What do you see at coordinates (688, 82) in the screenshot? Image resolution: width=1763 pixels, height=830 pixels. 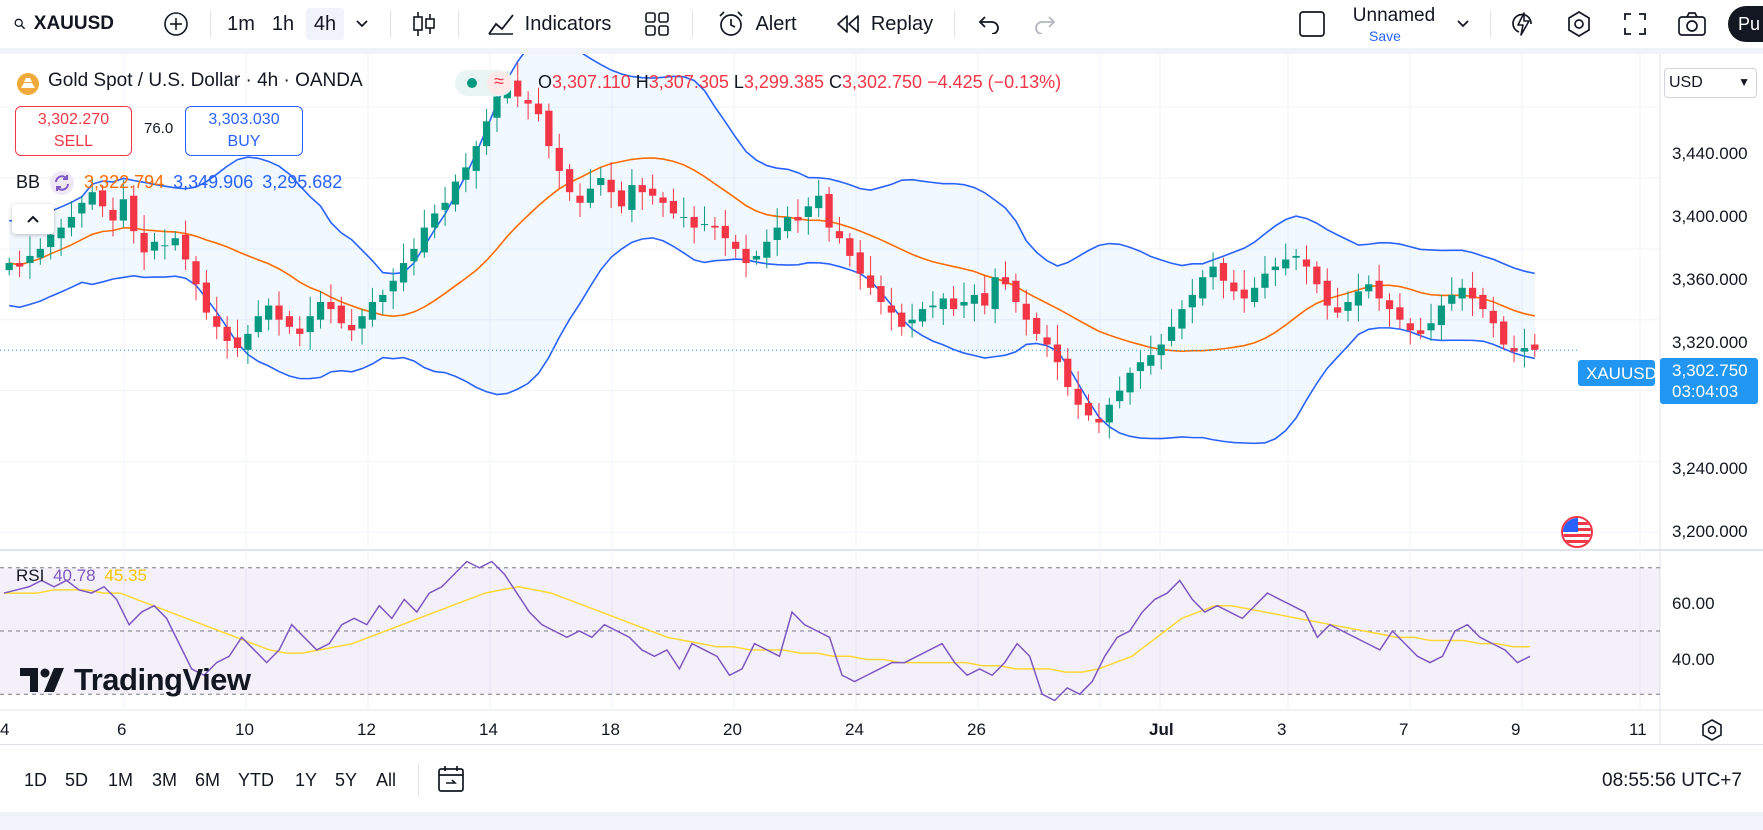 I see `high-value: 3,307.305` at bounding box center [688, 82].